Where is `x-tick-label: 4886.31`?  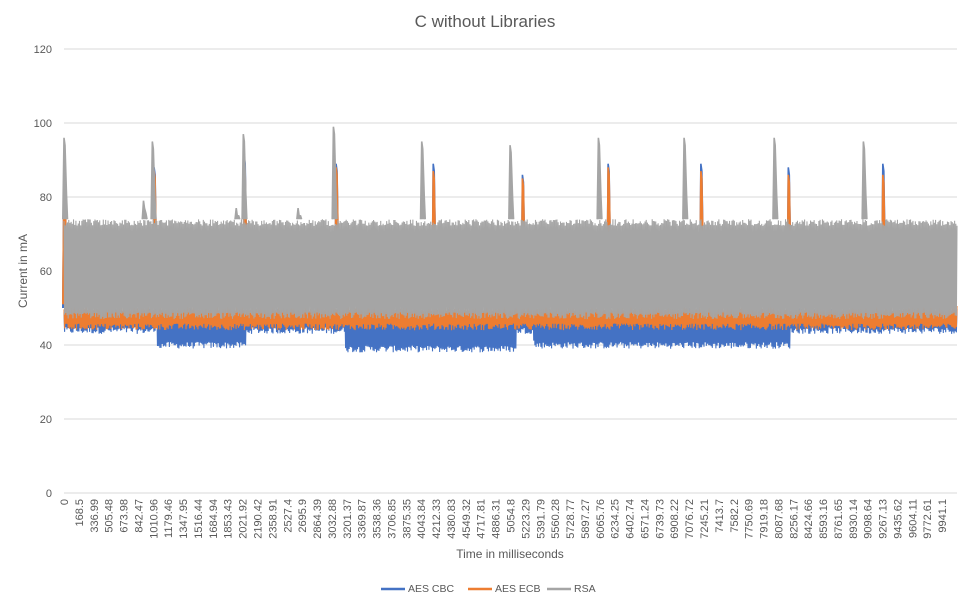 x-tick-label: 4886.31 is located at coordinates (497, 519).